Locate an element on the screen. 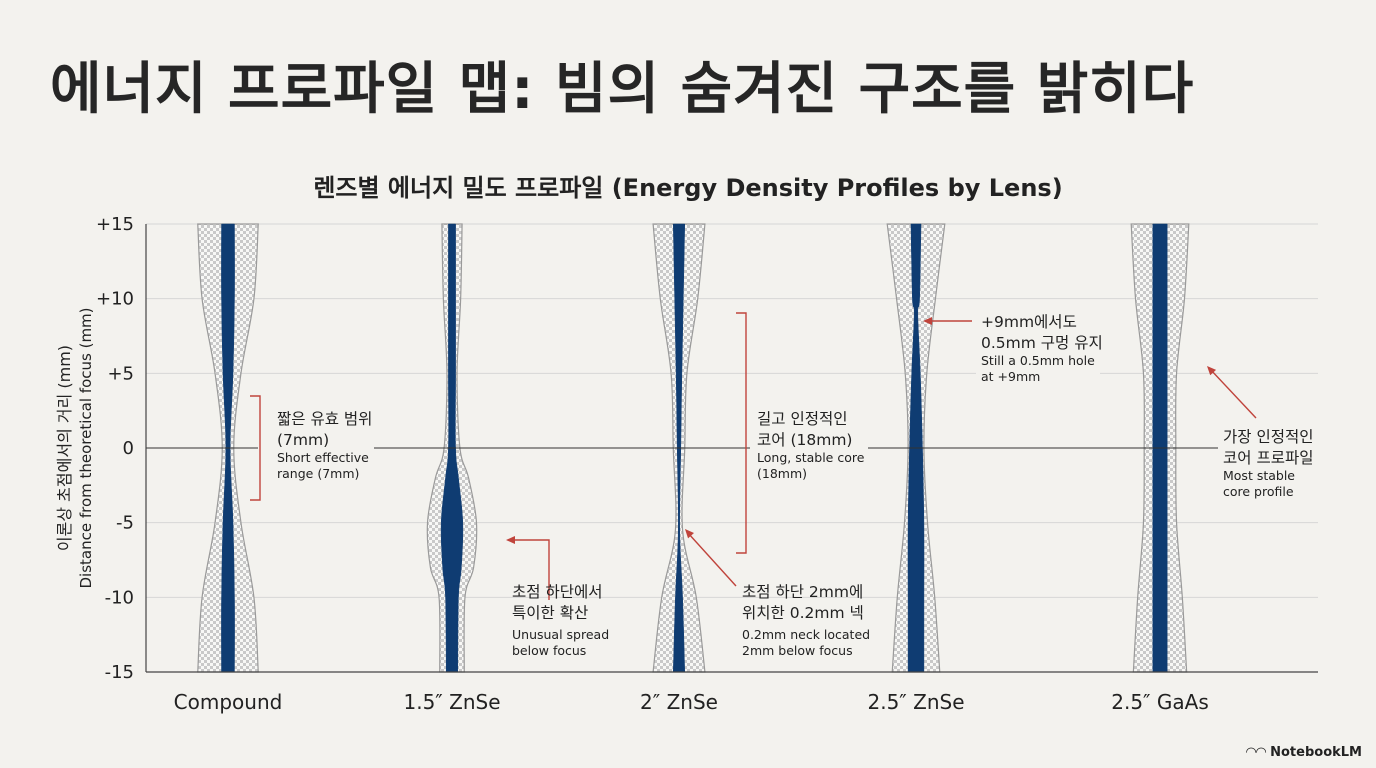 The width and height of the screenshot is (1376, 768). annotation-en: at +9mm is located at coordinates (1010, 376).